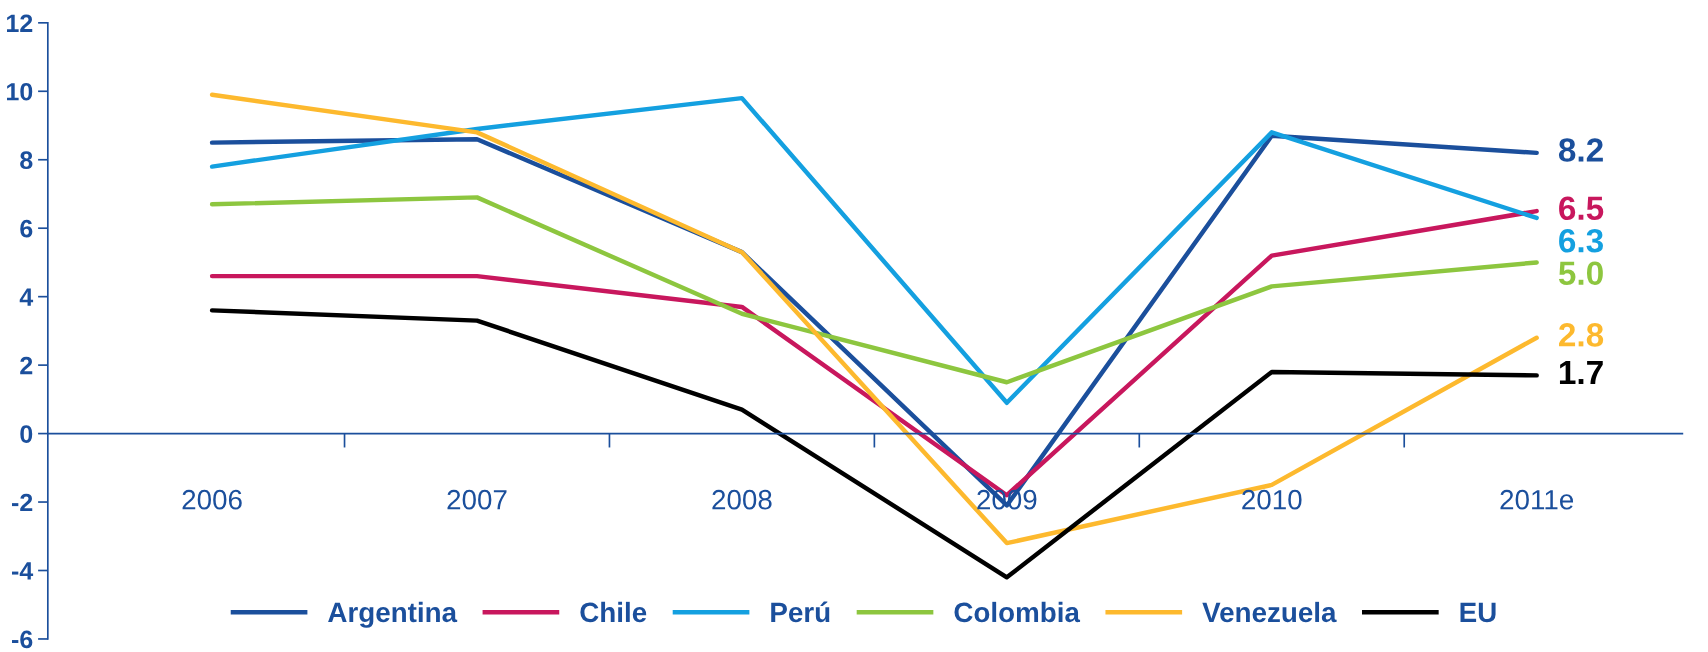  Describe the element at coordinates (742, 499) in the screenshot. I see `x-tick-label: 2008` at that location.